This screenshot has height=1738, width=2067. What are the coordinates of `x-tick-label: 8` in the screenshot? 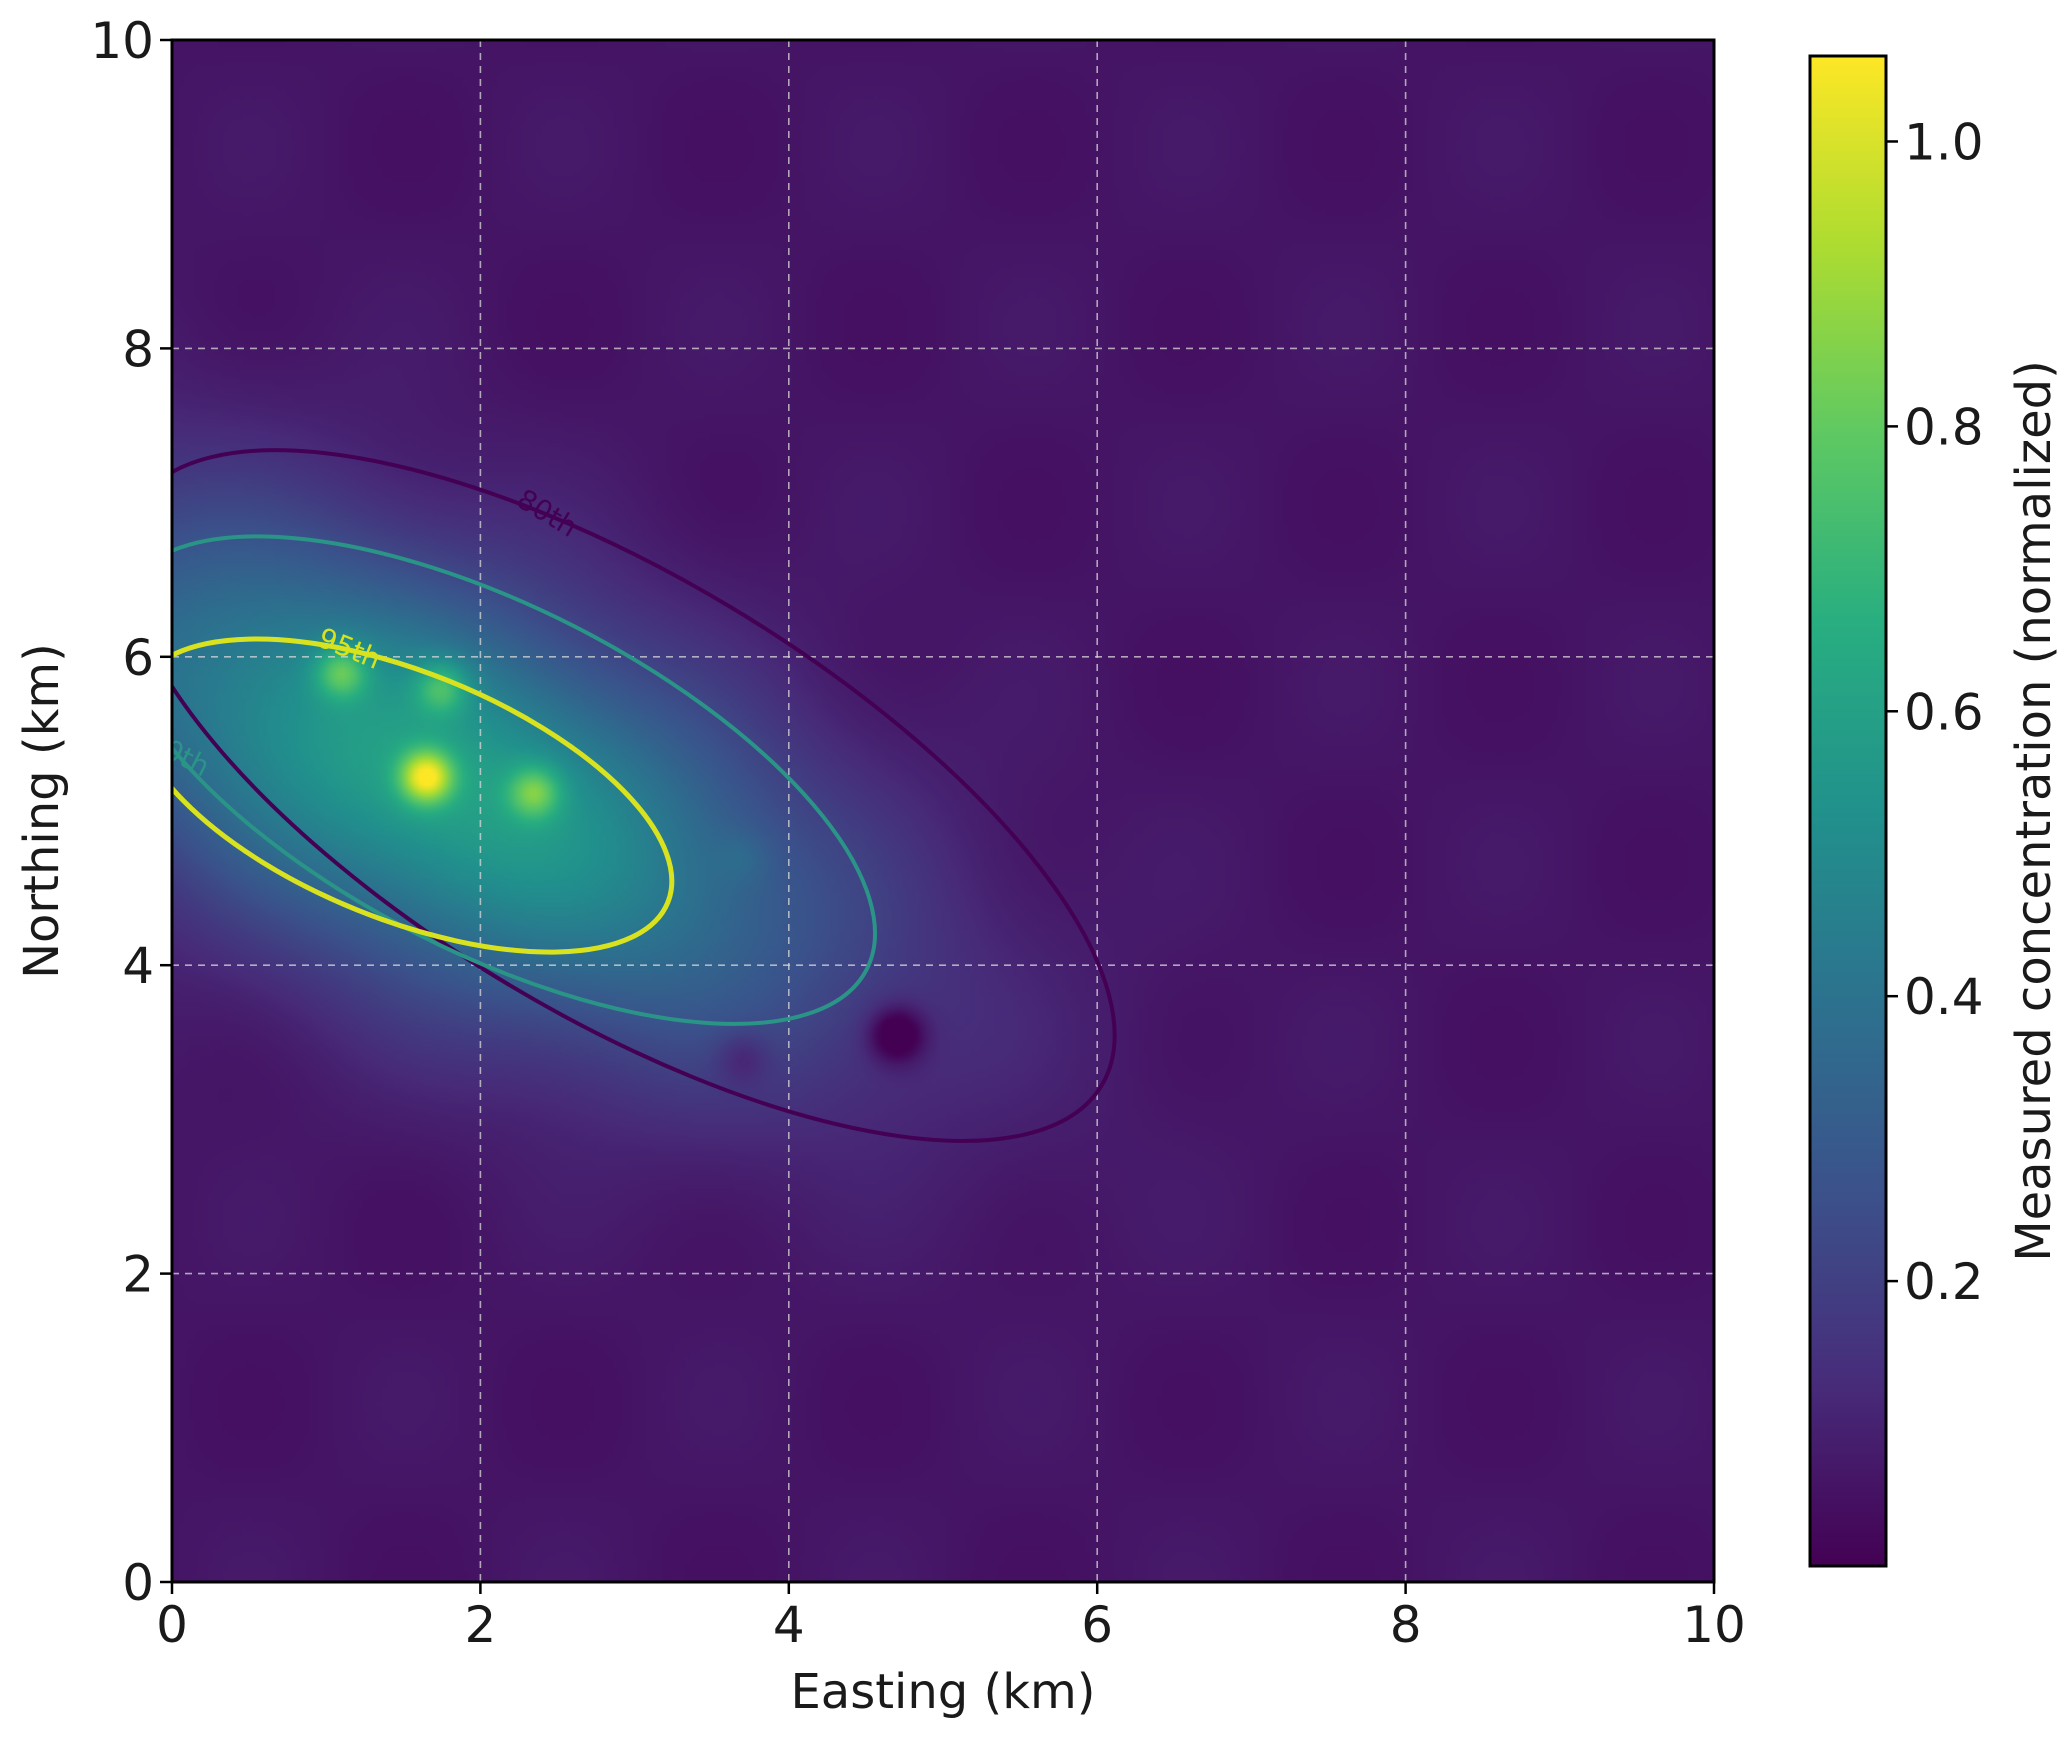 It's located at (1406, 1625).